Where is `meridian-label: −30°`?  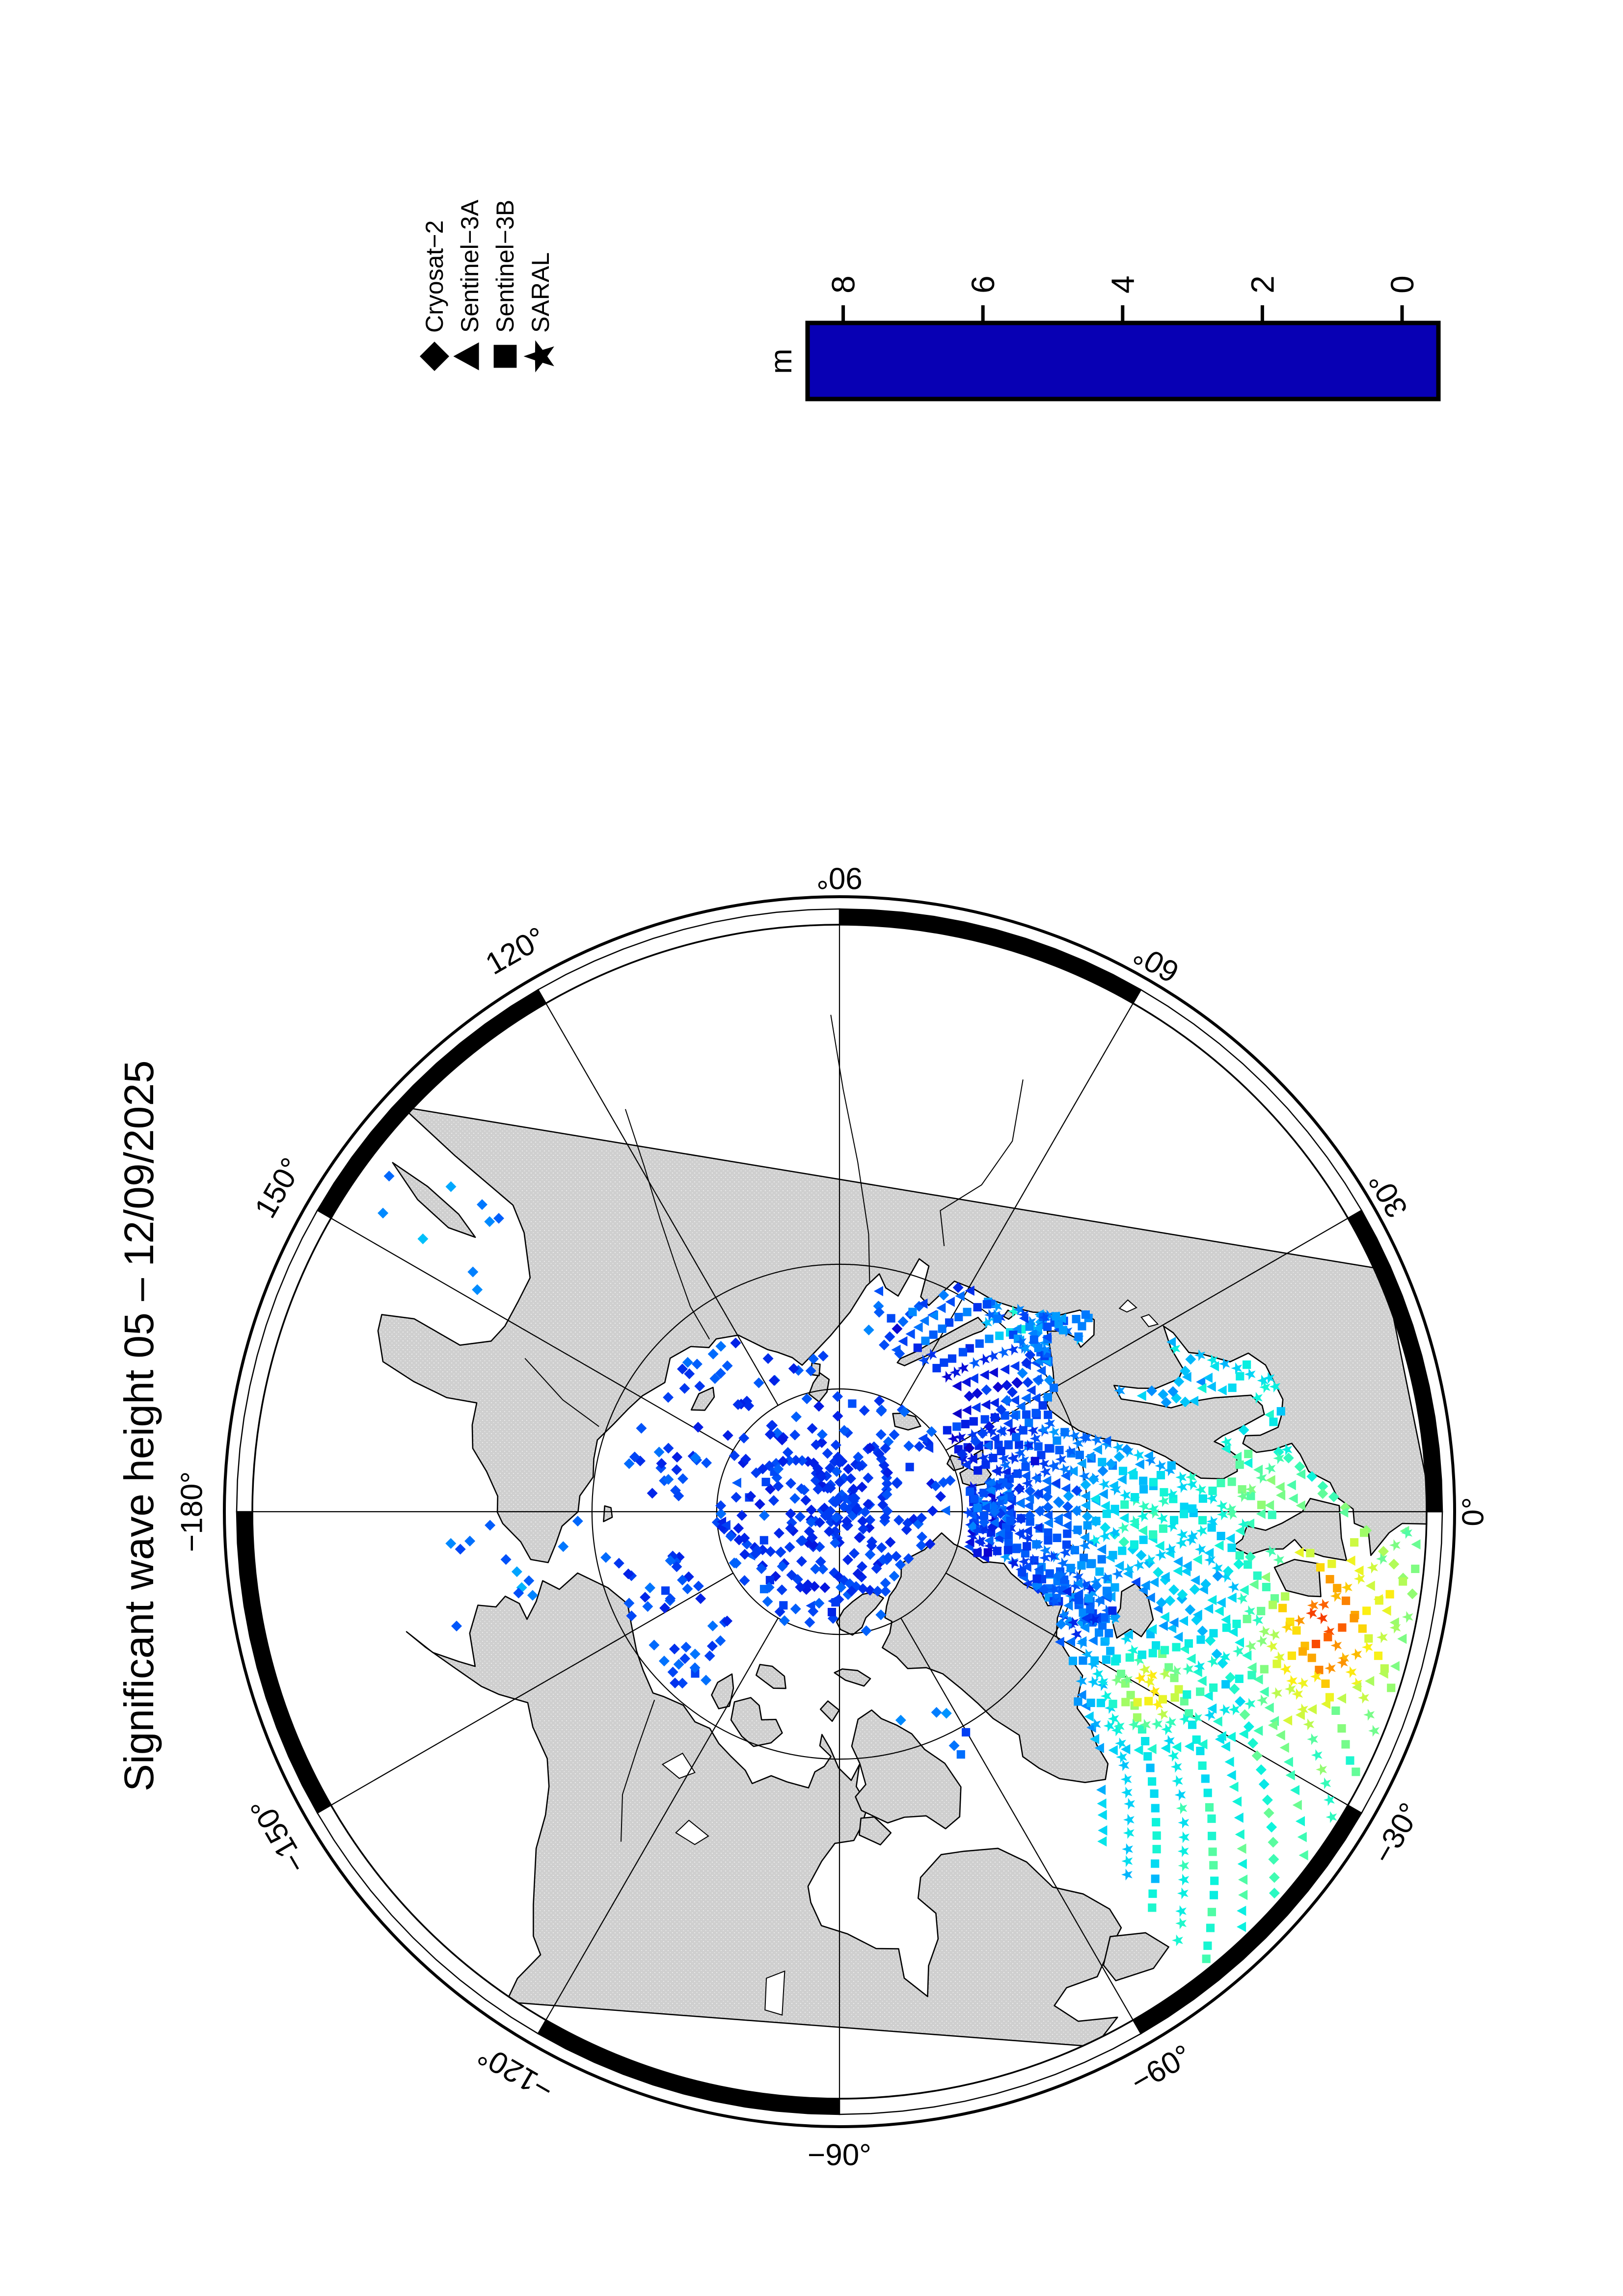 meridian-label: −30° is located at coordinates (1397, 1833).